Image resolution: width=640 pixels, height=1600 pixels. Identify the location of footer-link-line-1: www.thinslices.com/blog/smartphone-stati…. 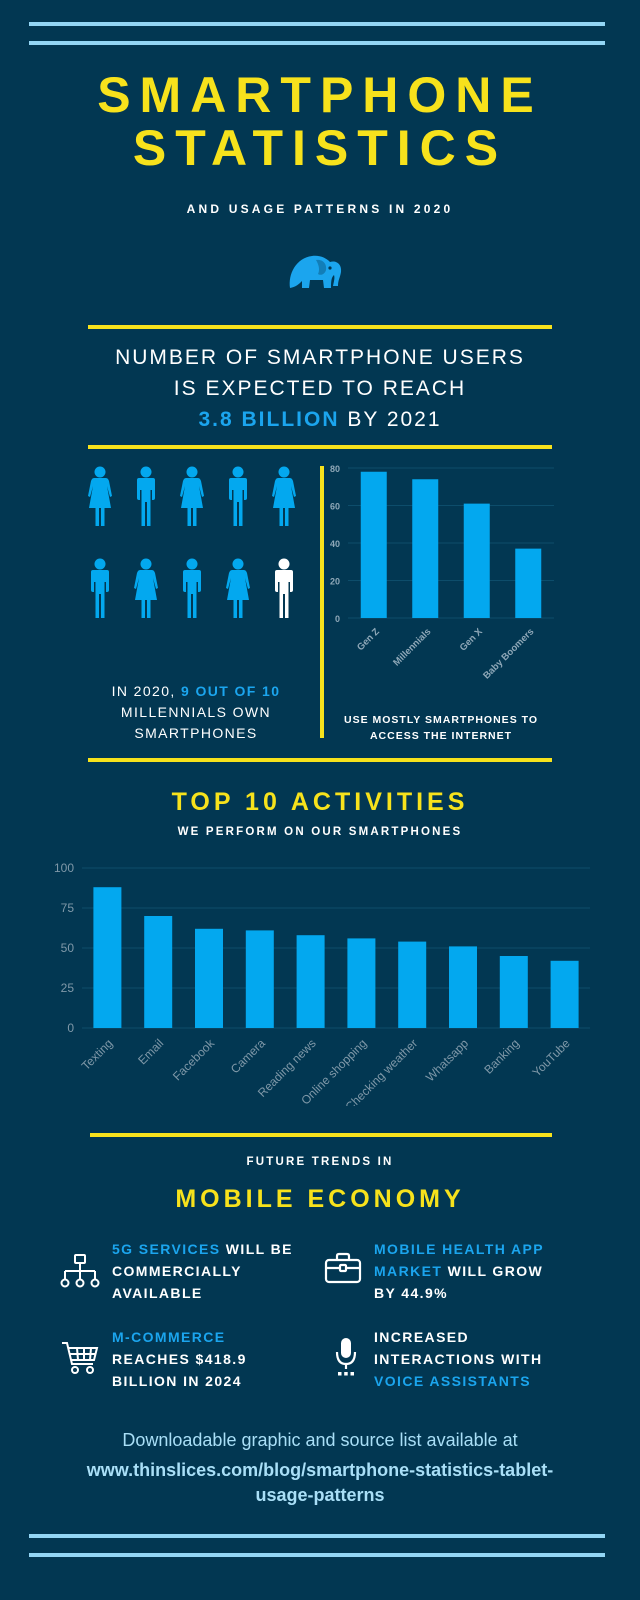
(320, 1470).